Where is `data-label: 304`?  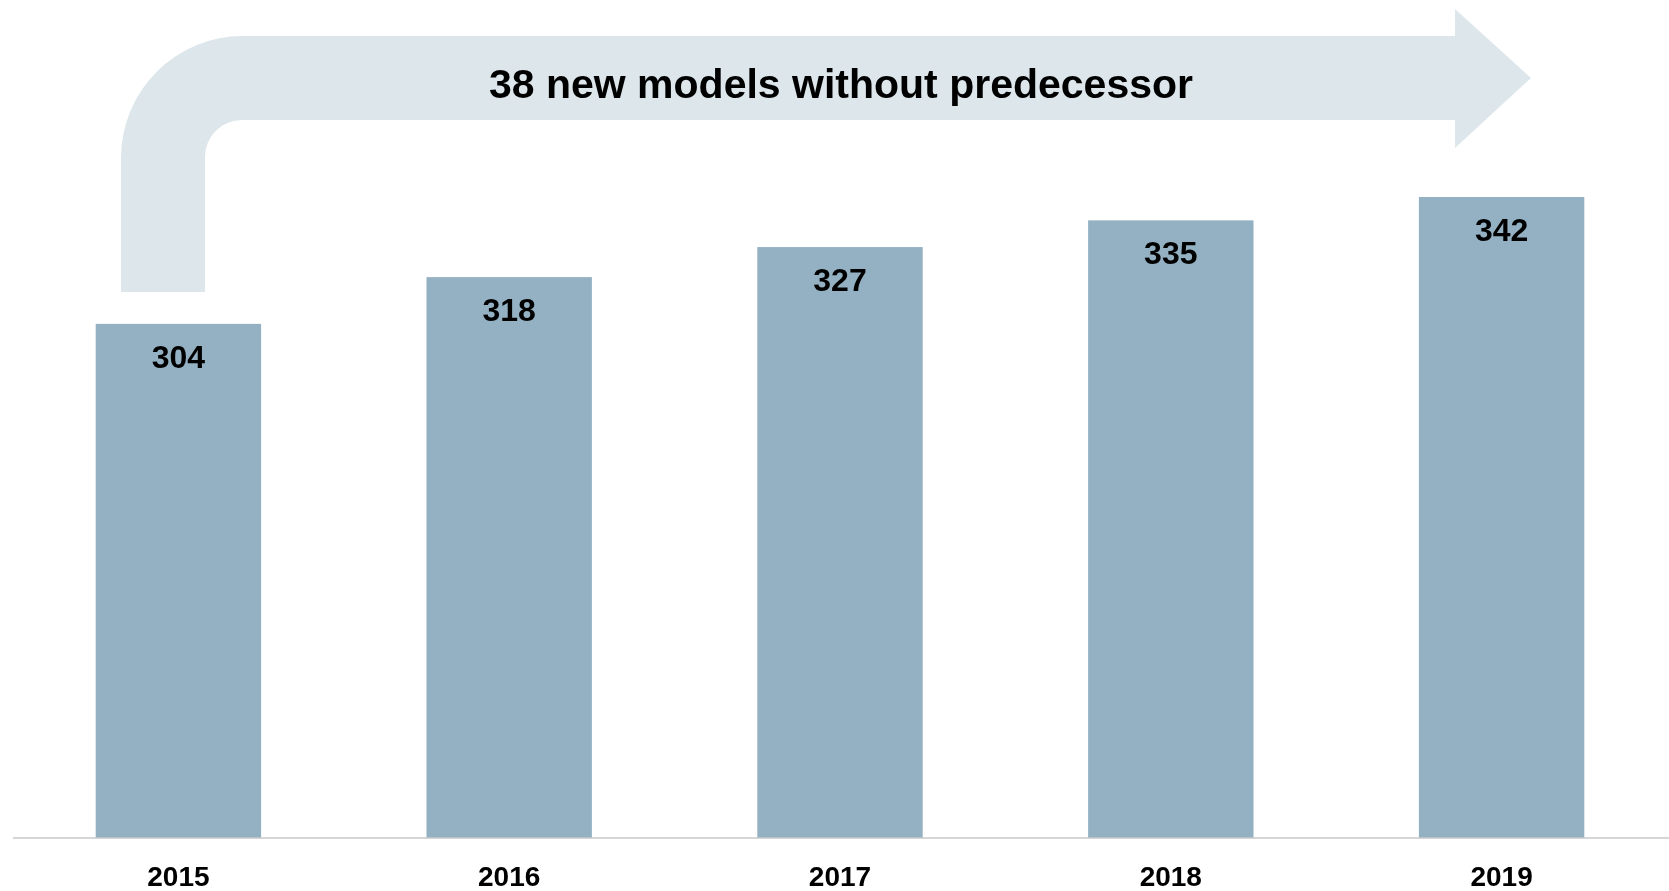 data-label: 304 is located at coordinates (178, 356).